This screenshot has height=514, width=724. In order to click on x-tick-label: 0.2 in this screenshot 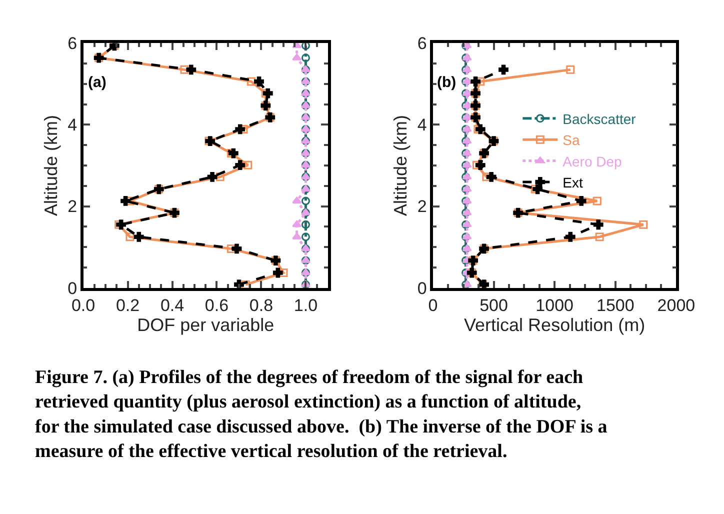, I will do `click(128, 305)`.